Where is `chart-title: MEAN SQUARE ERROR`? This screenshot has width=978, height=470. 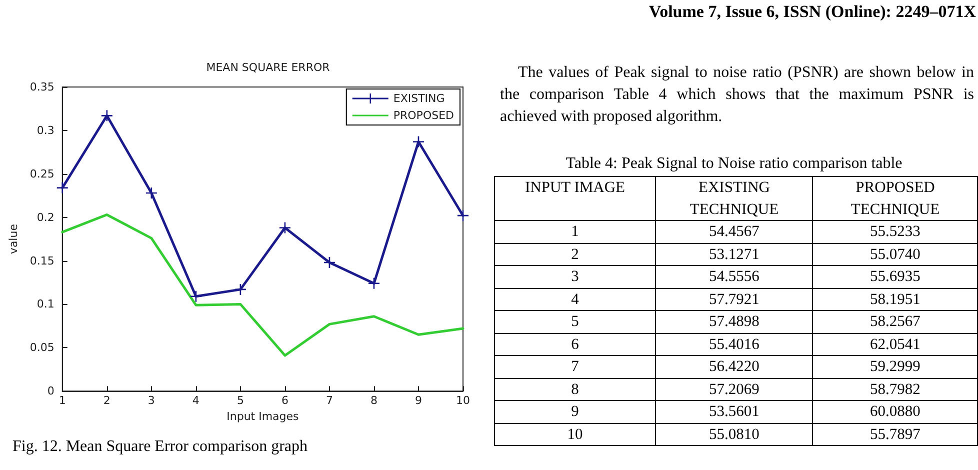
chart-title: MEAN SQUARE ERROR is located at coordinates (268, 67).